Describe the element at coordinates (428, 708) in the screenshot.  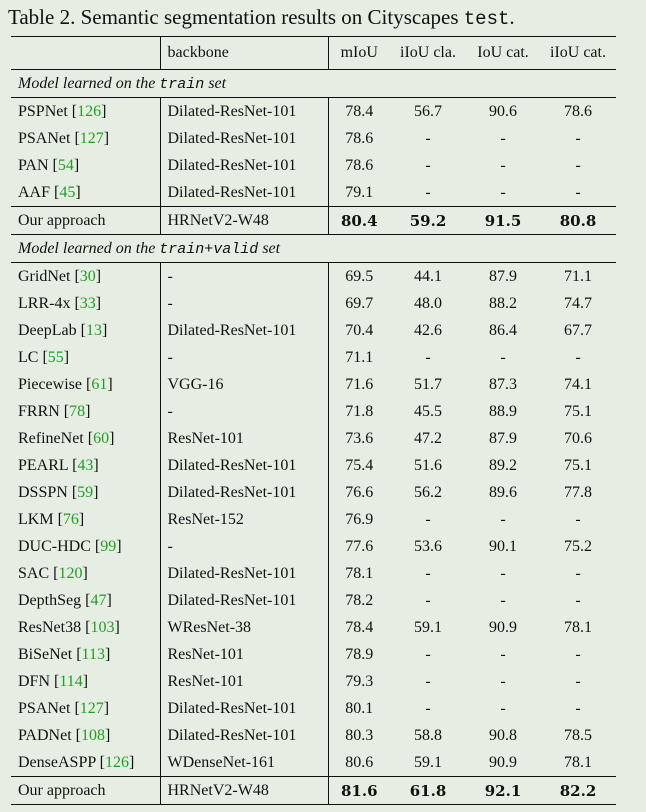
I see `iiou-cla-cell: -` at that location.